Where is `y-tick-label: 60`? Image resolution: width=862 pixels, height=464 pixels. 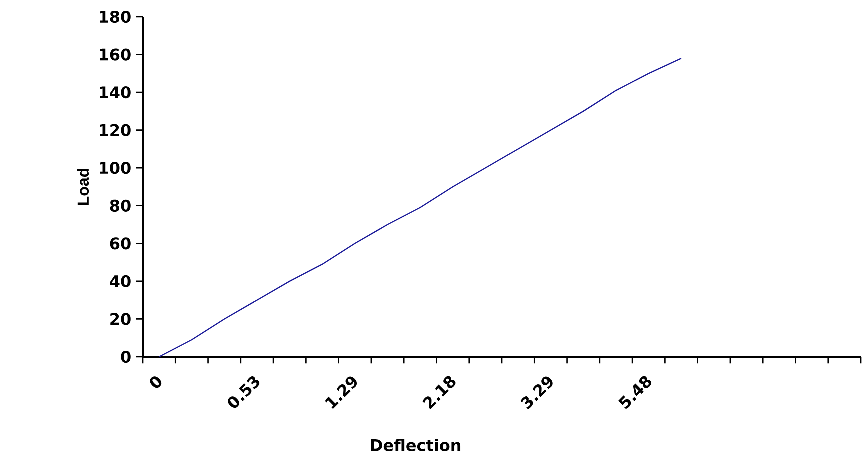 y-tick-label: 60 is located at coordinates (120, 244).